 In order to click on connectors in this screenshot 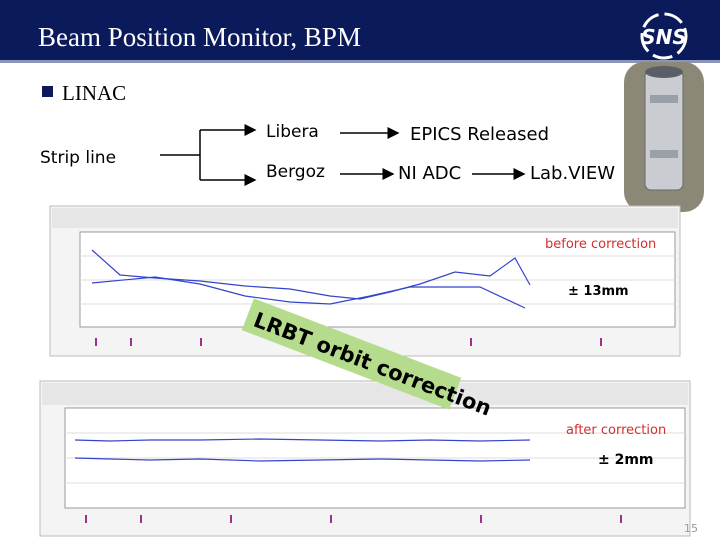, I will do `click(343, 155)`.